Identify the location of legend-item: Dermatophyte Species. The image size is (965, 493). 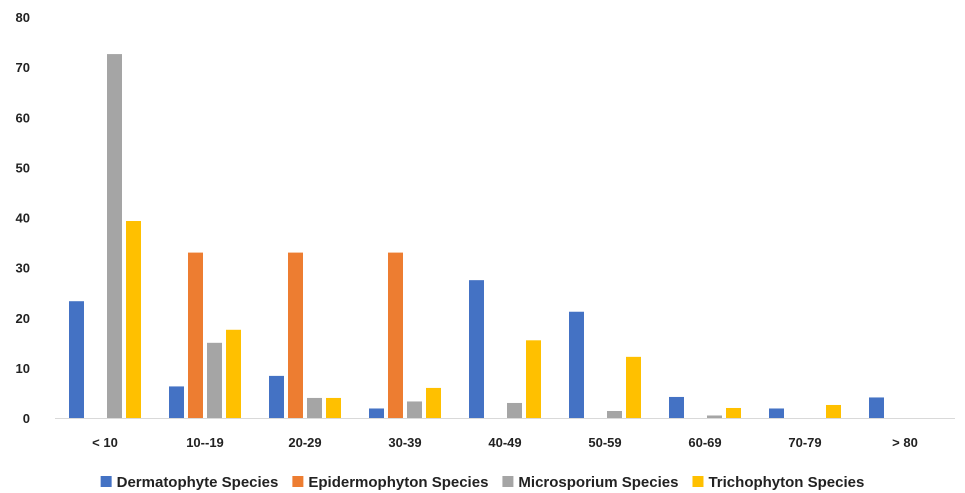
(189, 482).